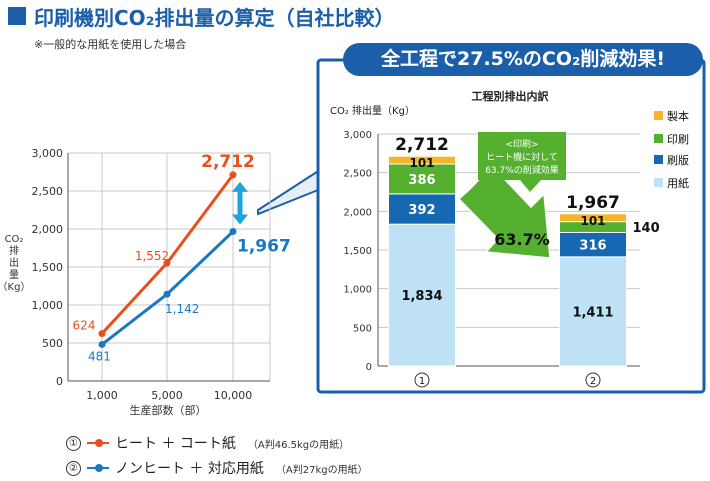  Describe the element at coordinates (175, 444) in the screenshot. I see `legend-label: ヒート ＋ コート紙` at that location.